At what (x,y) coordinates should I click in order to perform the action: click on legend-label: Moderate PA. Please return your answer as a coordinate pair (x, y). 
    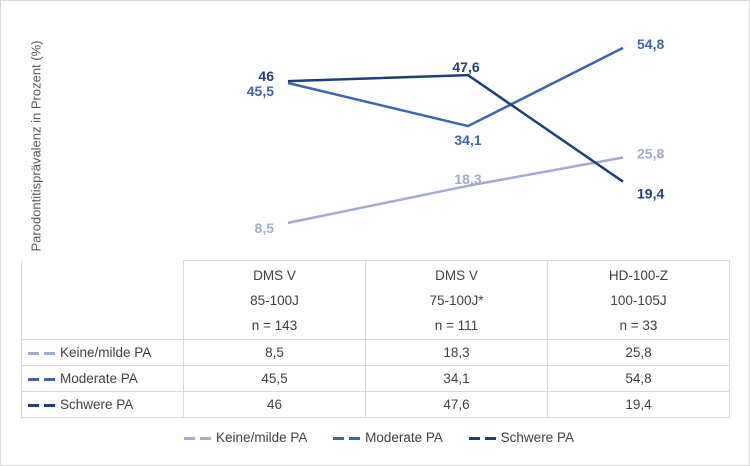
    Looking at the image, I should click on (404, 437).